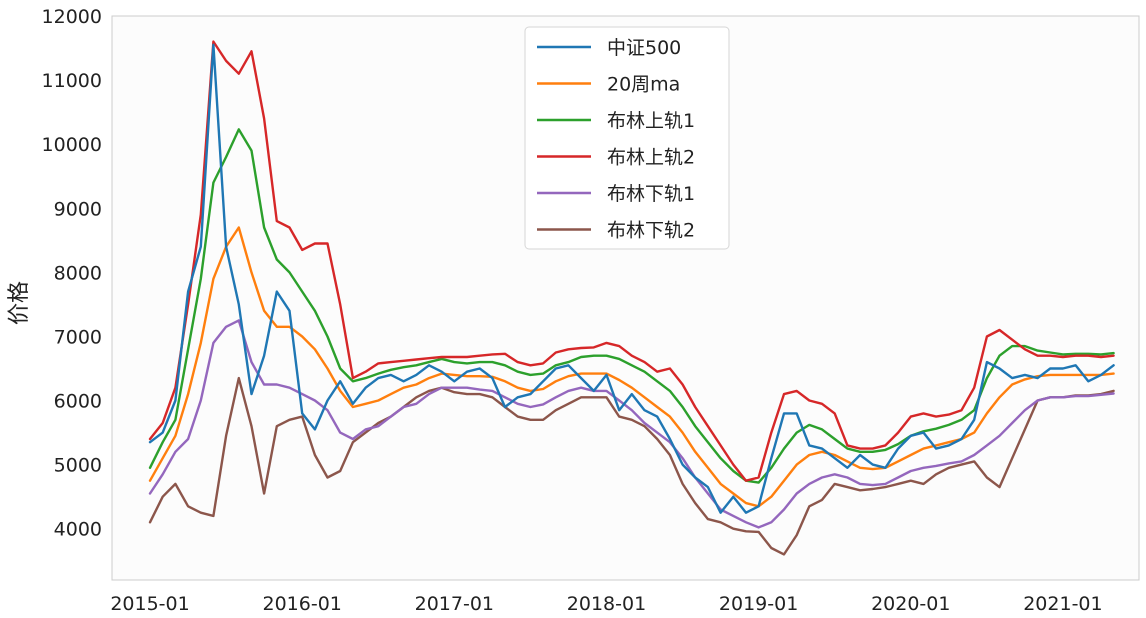  What do you see at coordinates (301, 604) in the screenshot?
I see `x-tick-label: 2016-01` at bounding box center [301, 604].